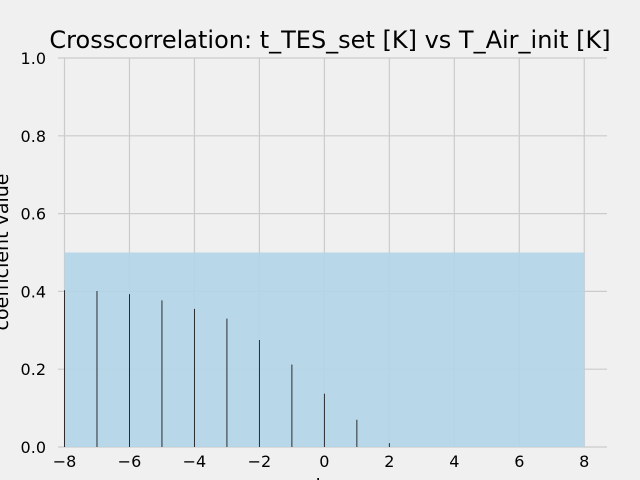  I want to click on x-tick-label: 0, so click(324, 461).